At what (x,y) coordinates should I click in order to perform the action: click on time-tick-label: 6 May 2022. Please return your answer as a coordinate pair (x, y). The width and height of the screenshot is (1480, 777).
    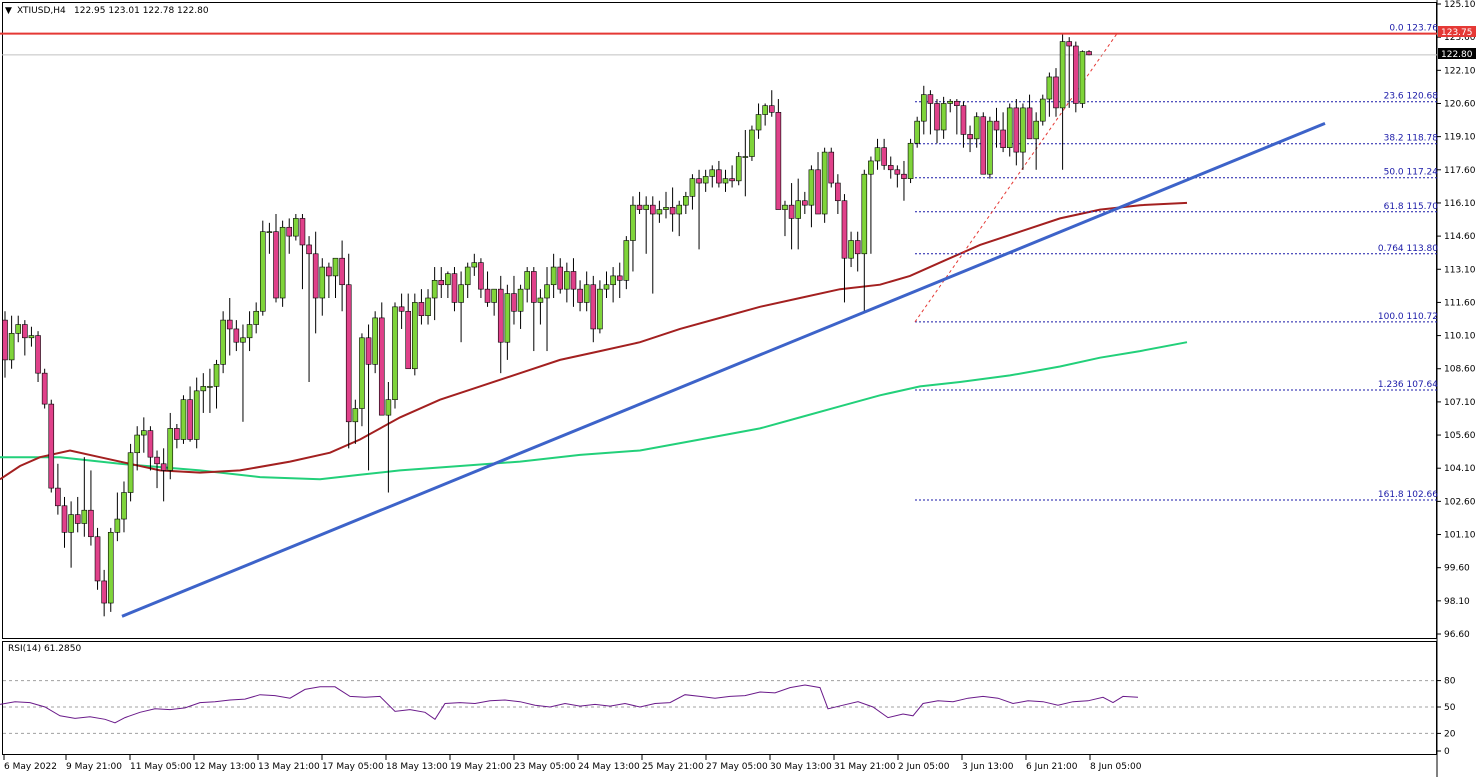
    Looking at the image, I should click on (30, 767).